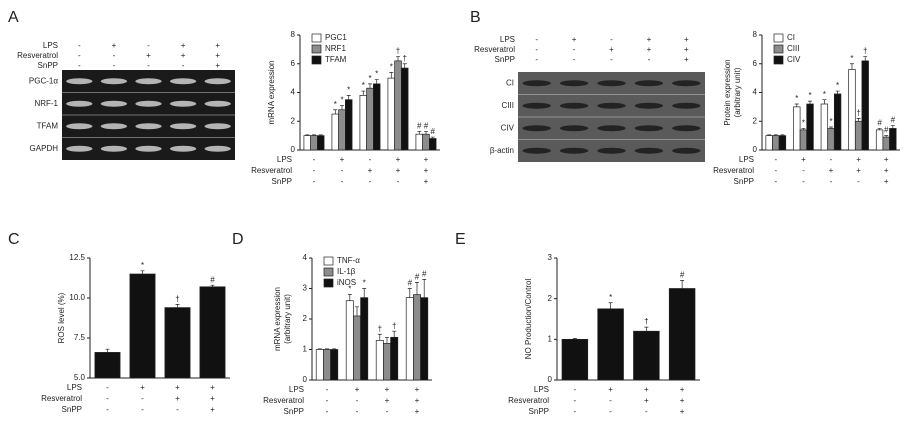 Image resolution: width=918 pixels, height=430 pixels. Describe the element at coordinates (13, 17) in the screenshot. I see `panel-letter: A` at that location.